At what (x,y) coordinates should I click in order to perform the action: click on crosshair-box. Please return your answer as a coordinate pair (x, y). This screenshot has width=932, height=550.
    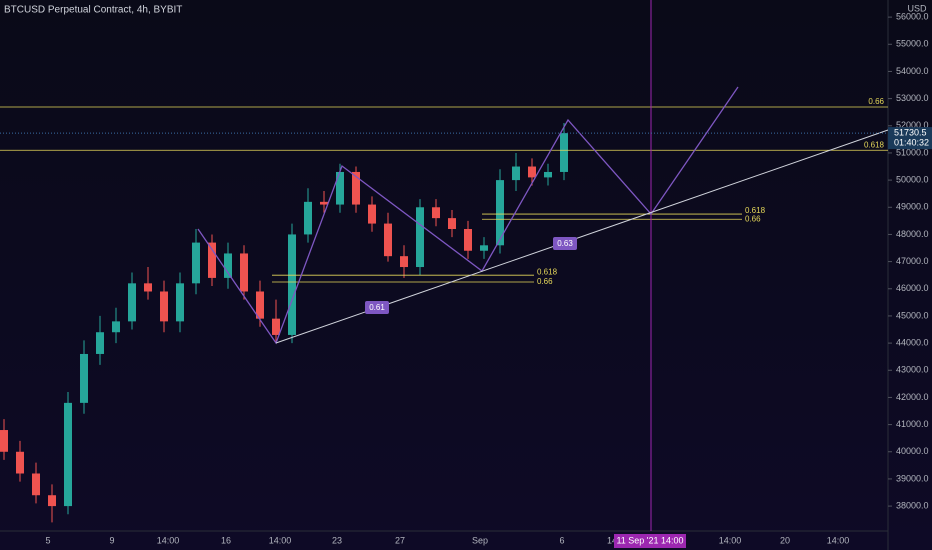
    Looking at the image, I should click on (650, 541).